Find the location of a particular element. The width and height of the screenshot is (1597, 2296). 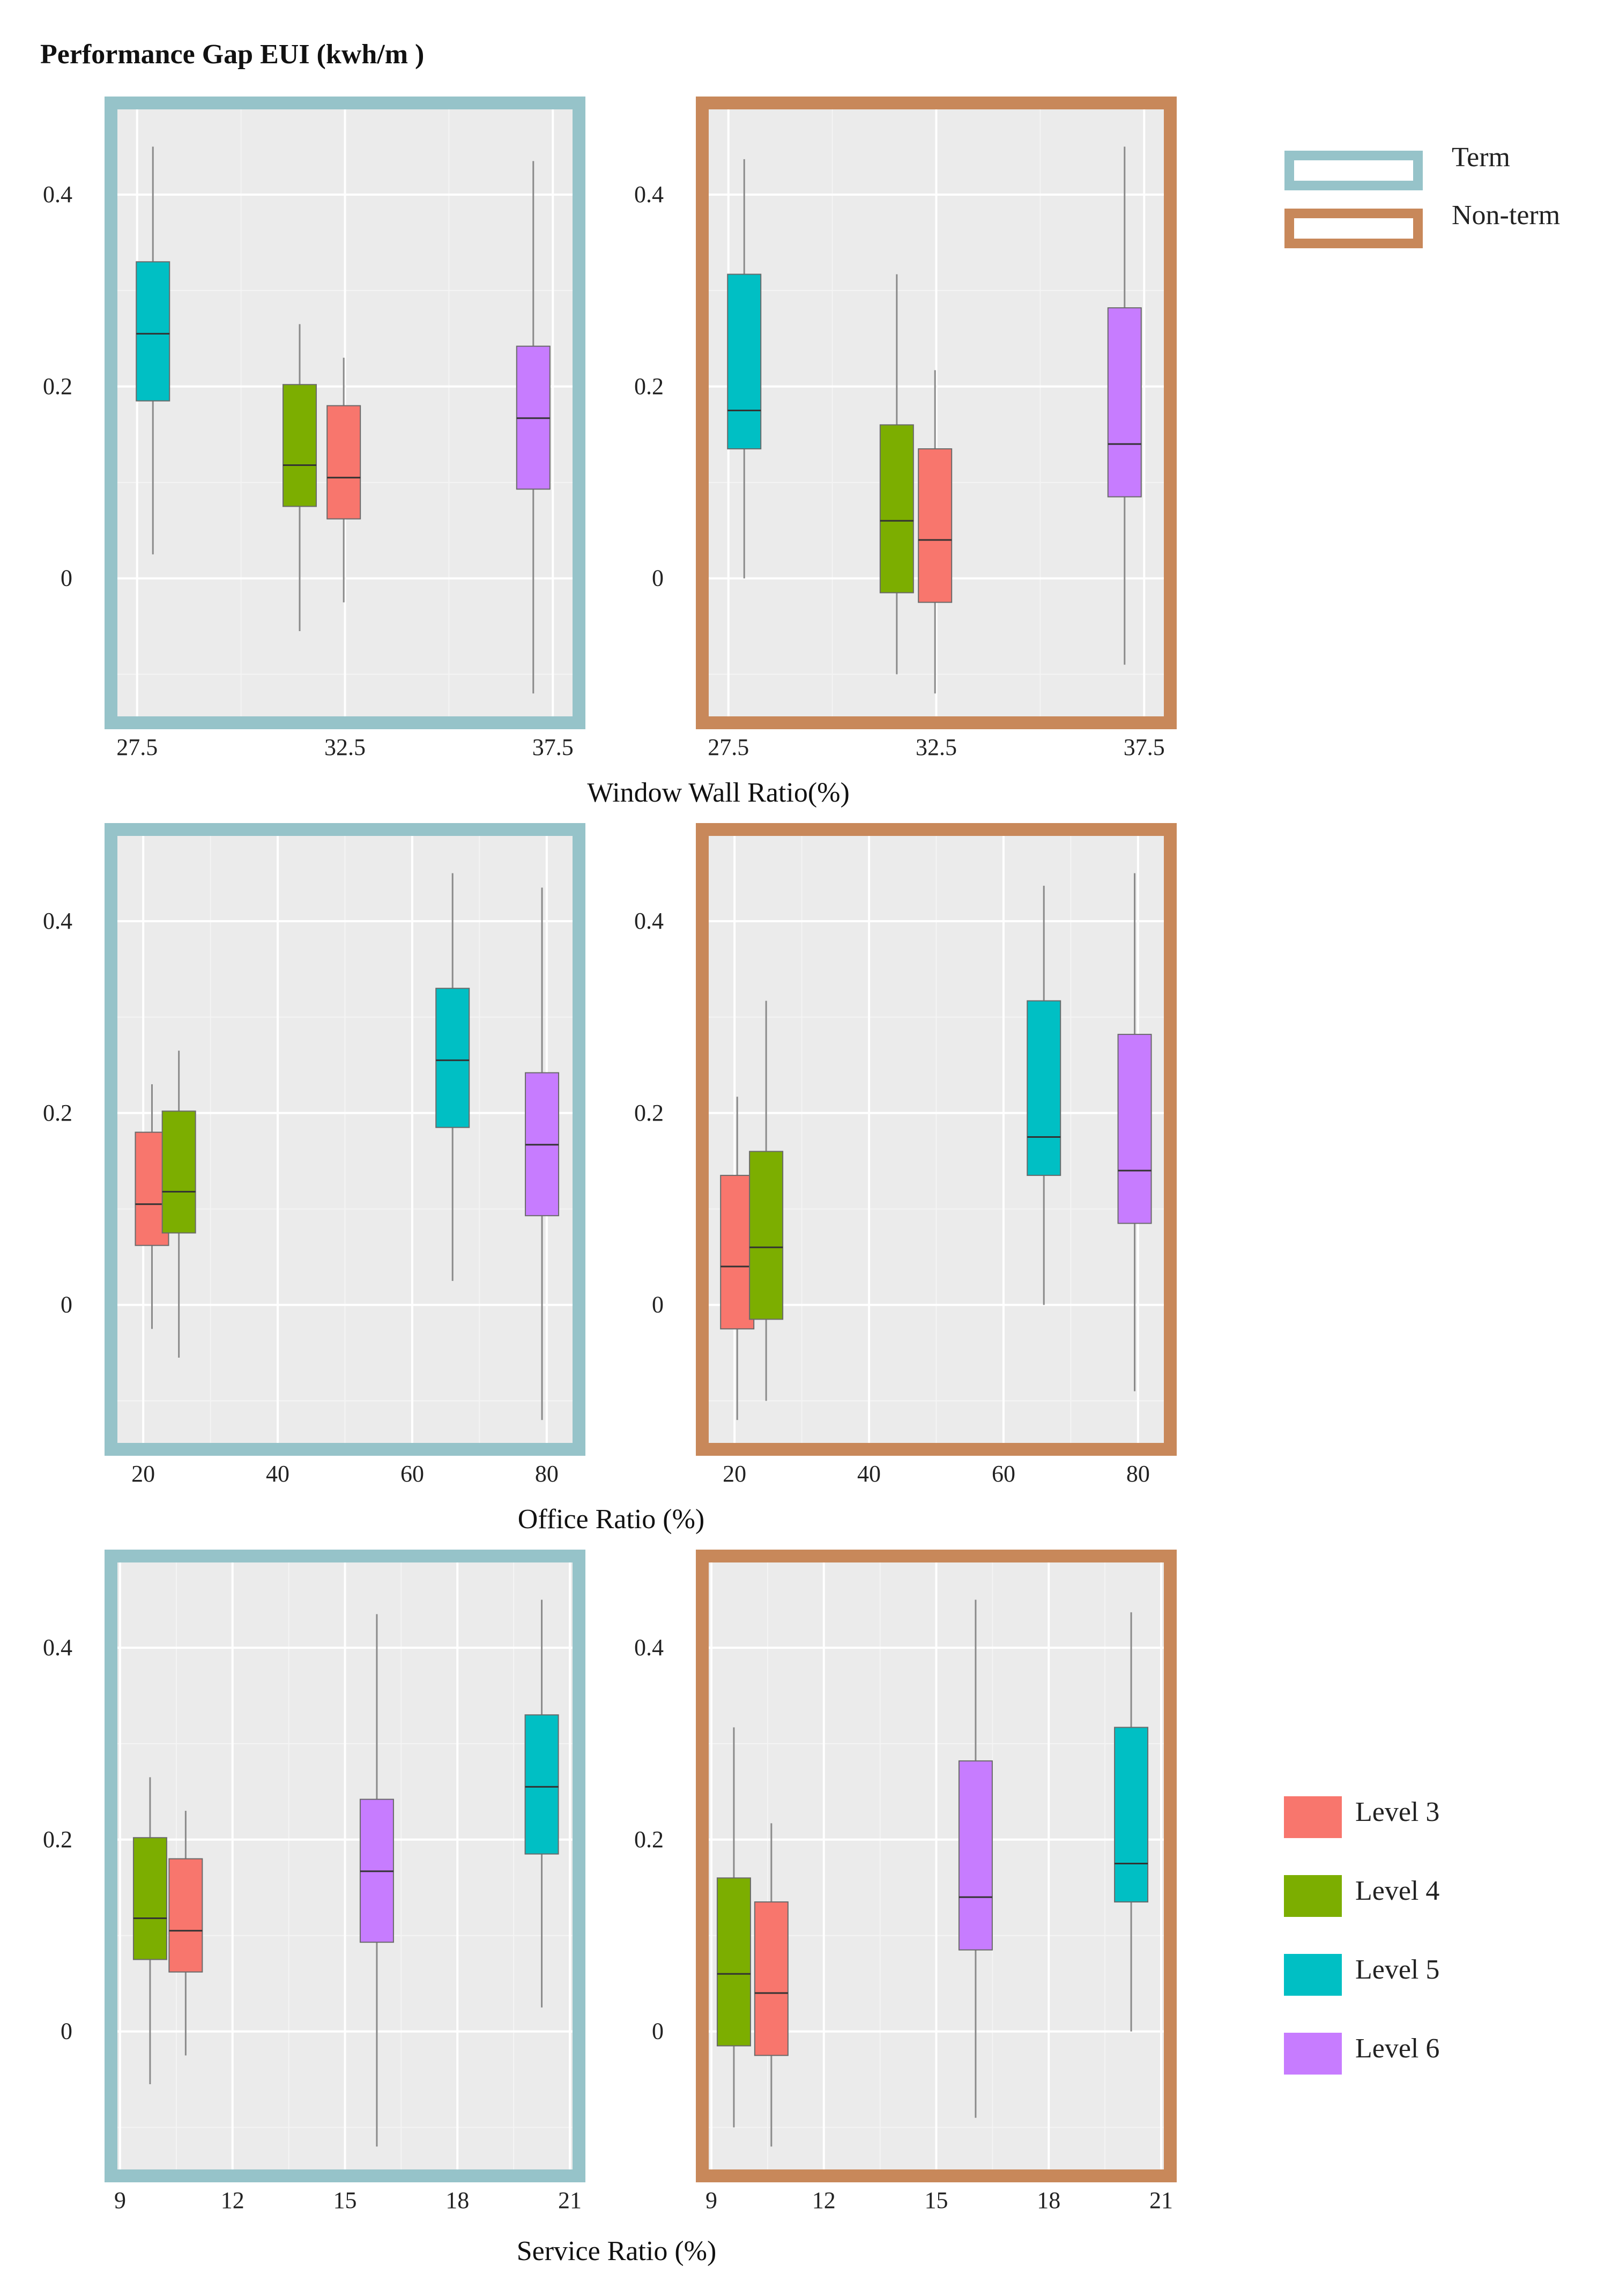

legend-item-level-6: Level 6 is located at coordinates (1361, 2054).